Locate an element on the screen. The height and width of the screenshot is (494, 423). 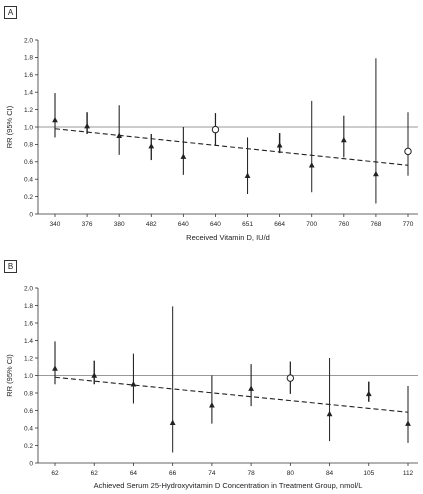
x-tick-label: 340 is located at coordinates (55, 224).